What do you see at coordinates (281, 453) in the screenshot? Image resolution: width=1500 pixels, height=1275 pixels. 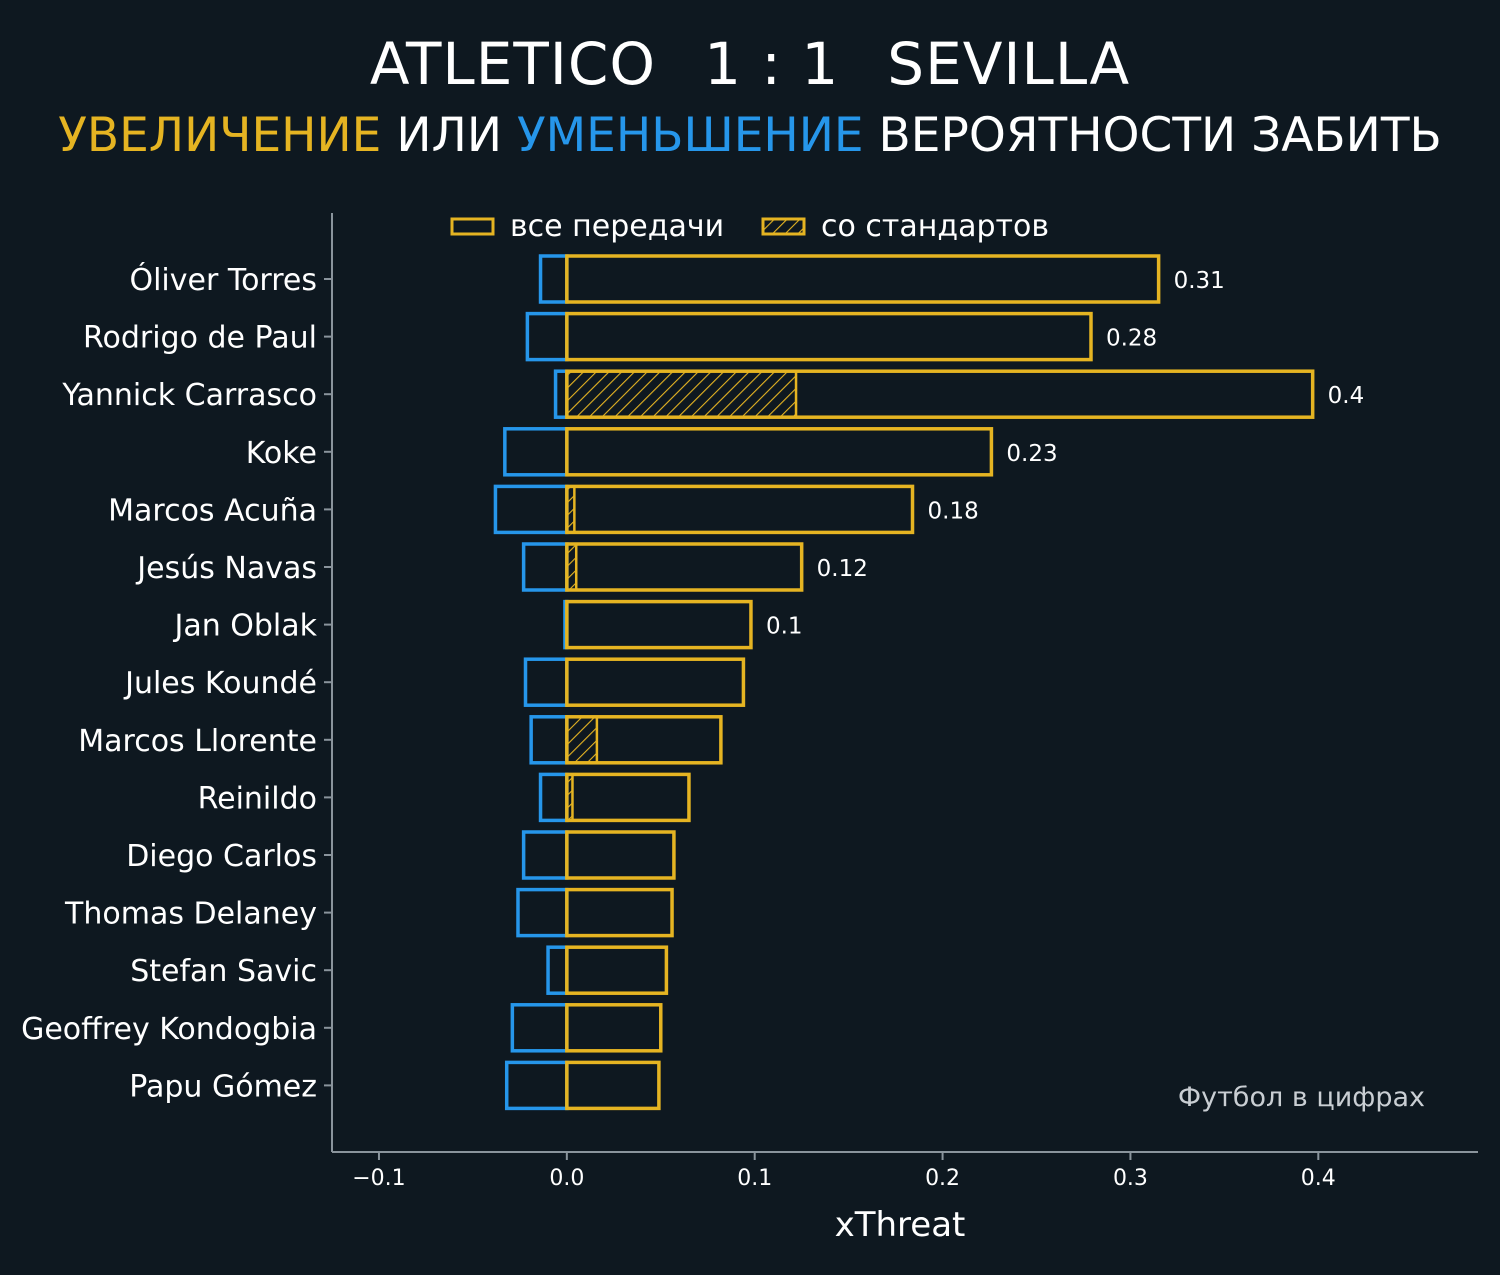 I see `player-label: Koke` at bounding box center [281, 453].